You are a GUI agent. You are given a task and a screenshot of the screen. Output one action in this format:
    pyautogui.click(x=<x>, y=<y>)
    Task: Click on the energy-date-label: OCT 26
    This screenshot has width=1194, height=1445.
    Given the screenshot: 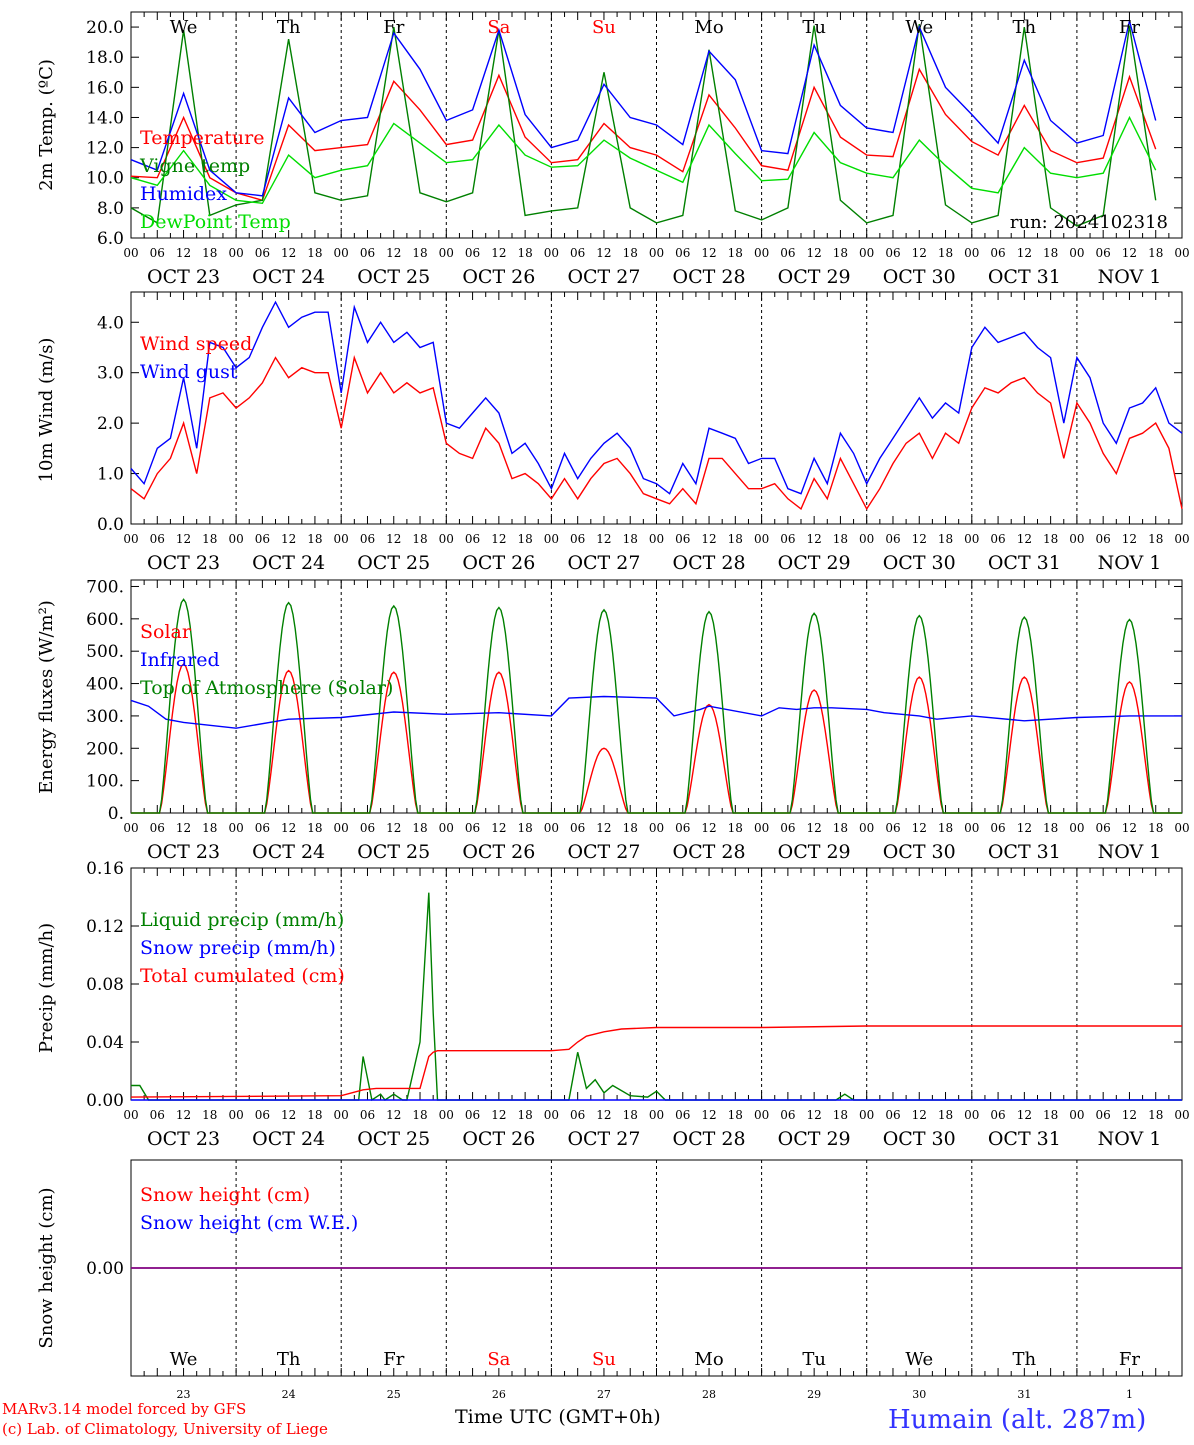 What is the action you would take?
    pyautogui.click(x=498, y=852)
    